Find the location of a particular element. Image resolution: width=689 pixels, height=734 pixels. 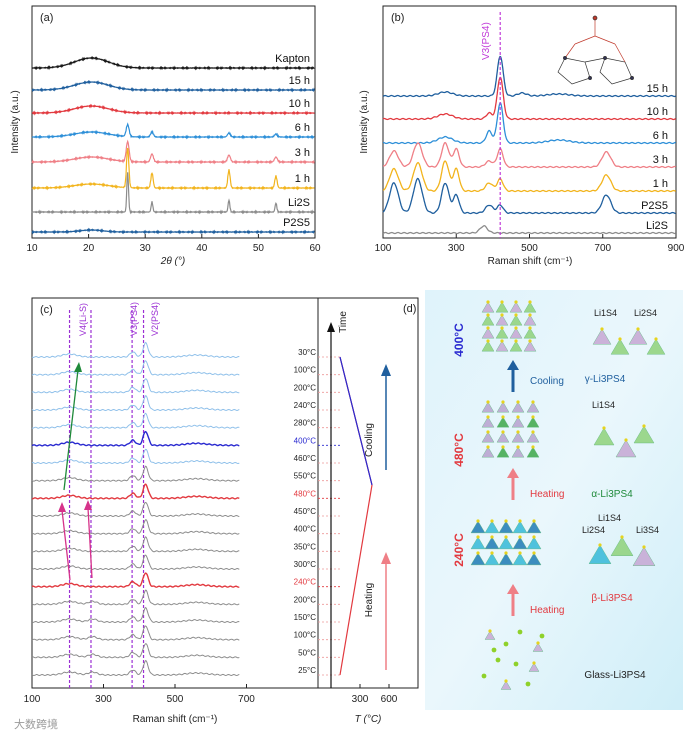

heating-step-label-2: Heating is located at coordinates (547, 610).